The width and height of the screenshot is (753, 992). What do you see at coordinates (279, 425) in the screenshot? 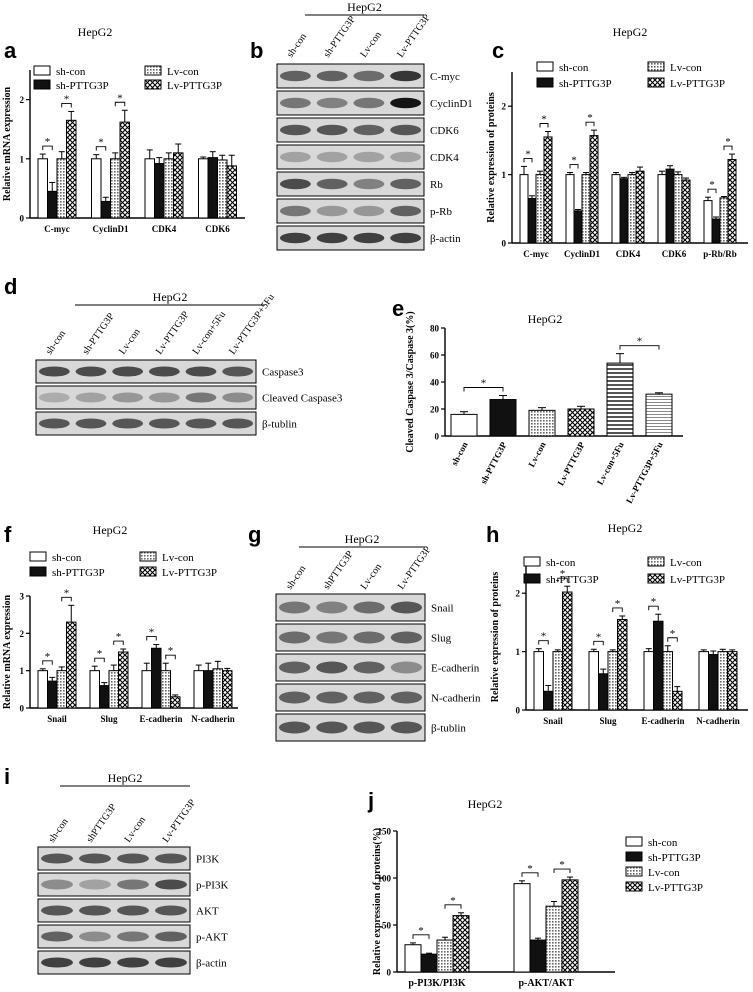
I see `band-label: β-tublin` at bounding box center [279, 425].